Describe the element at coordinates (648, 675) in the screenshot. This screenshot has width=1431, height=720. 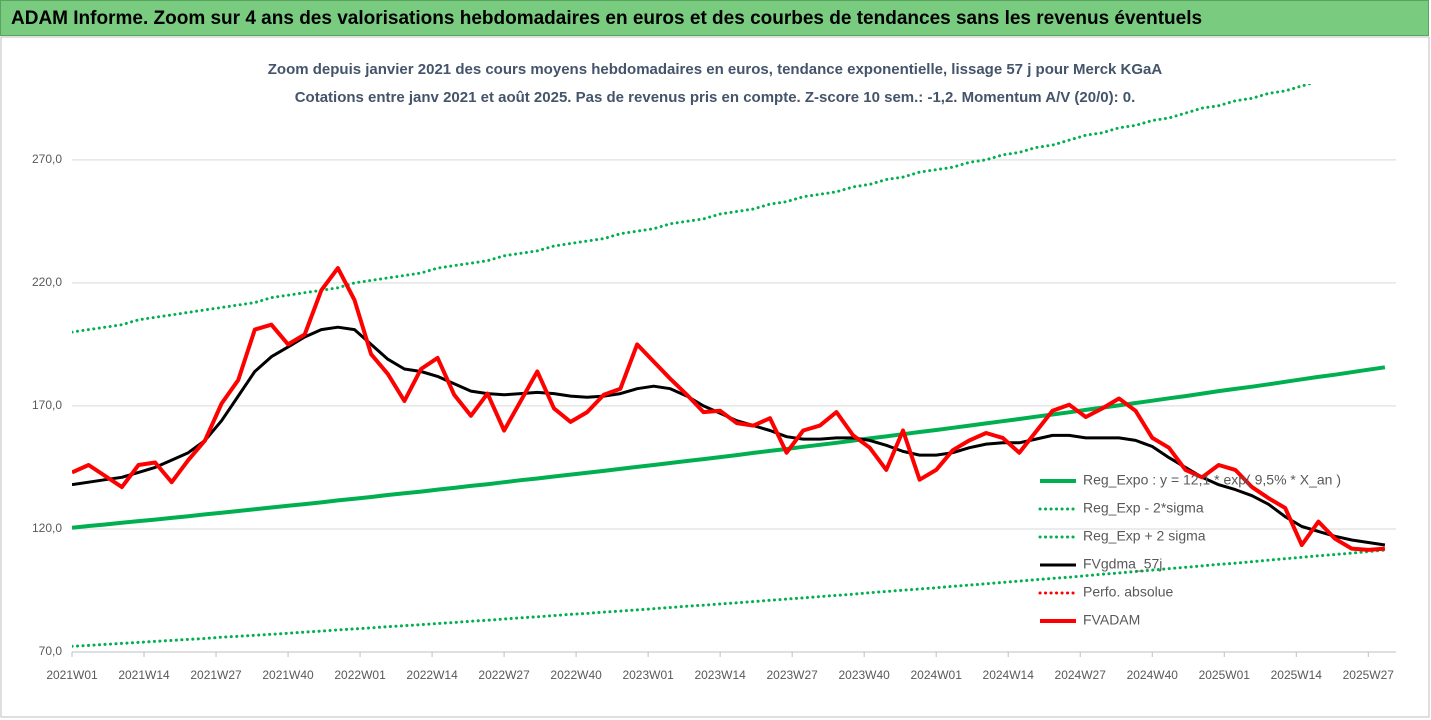
I see `x-tick-label: 2023W01` at that location.